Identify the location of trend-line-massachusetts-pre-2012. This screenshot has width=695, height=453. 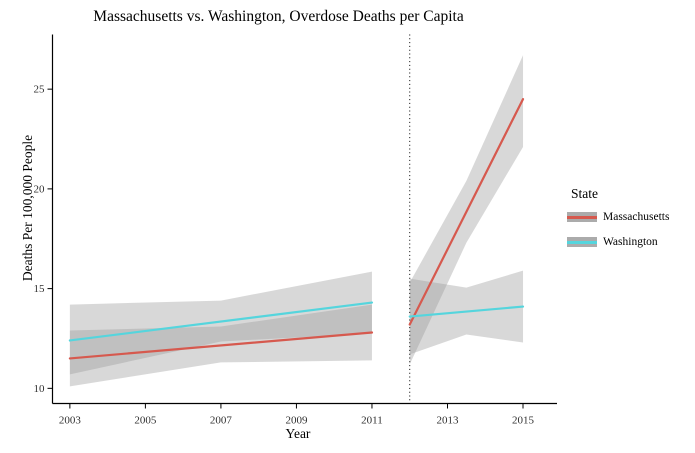
(221, 345).